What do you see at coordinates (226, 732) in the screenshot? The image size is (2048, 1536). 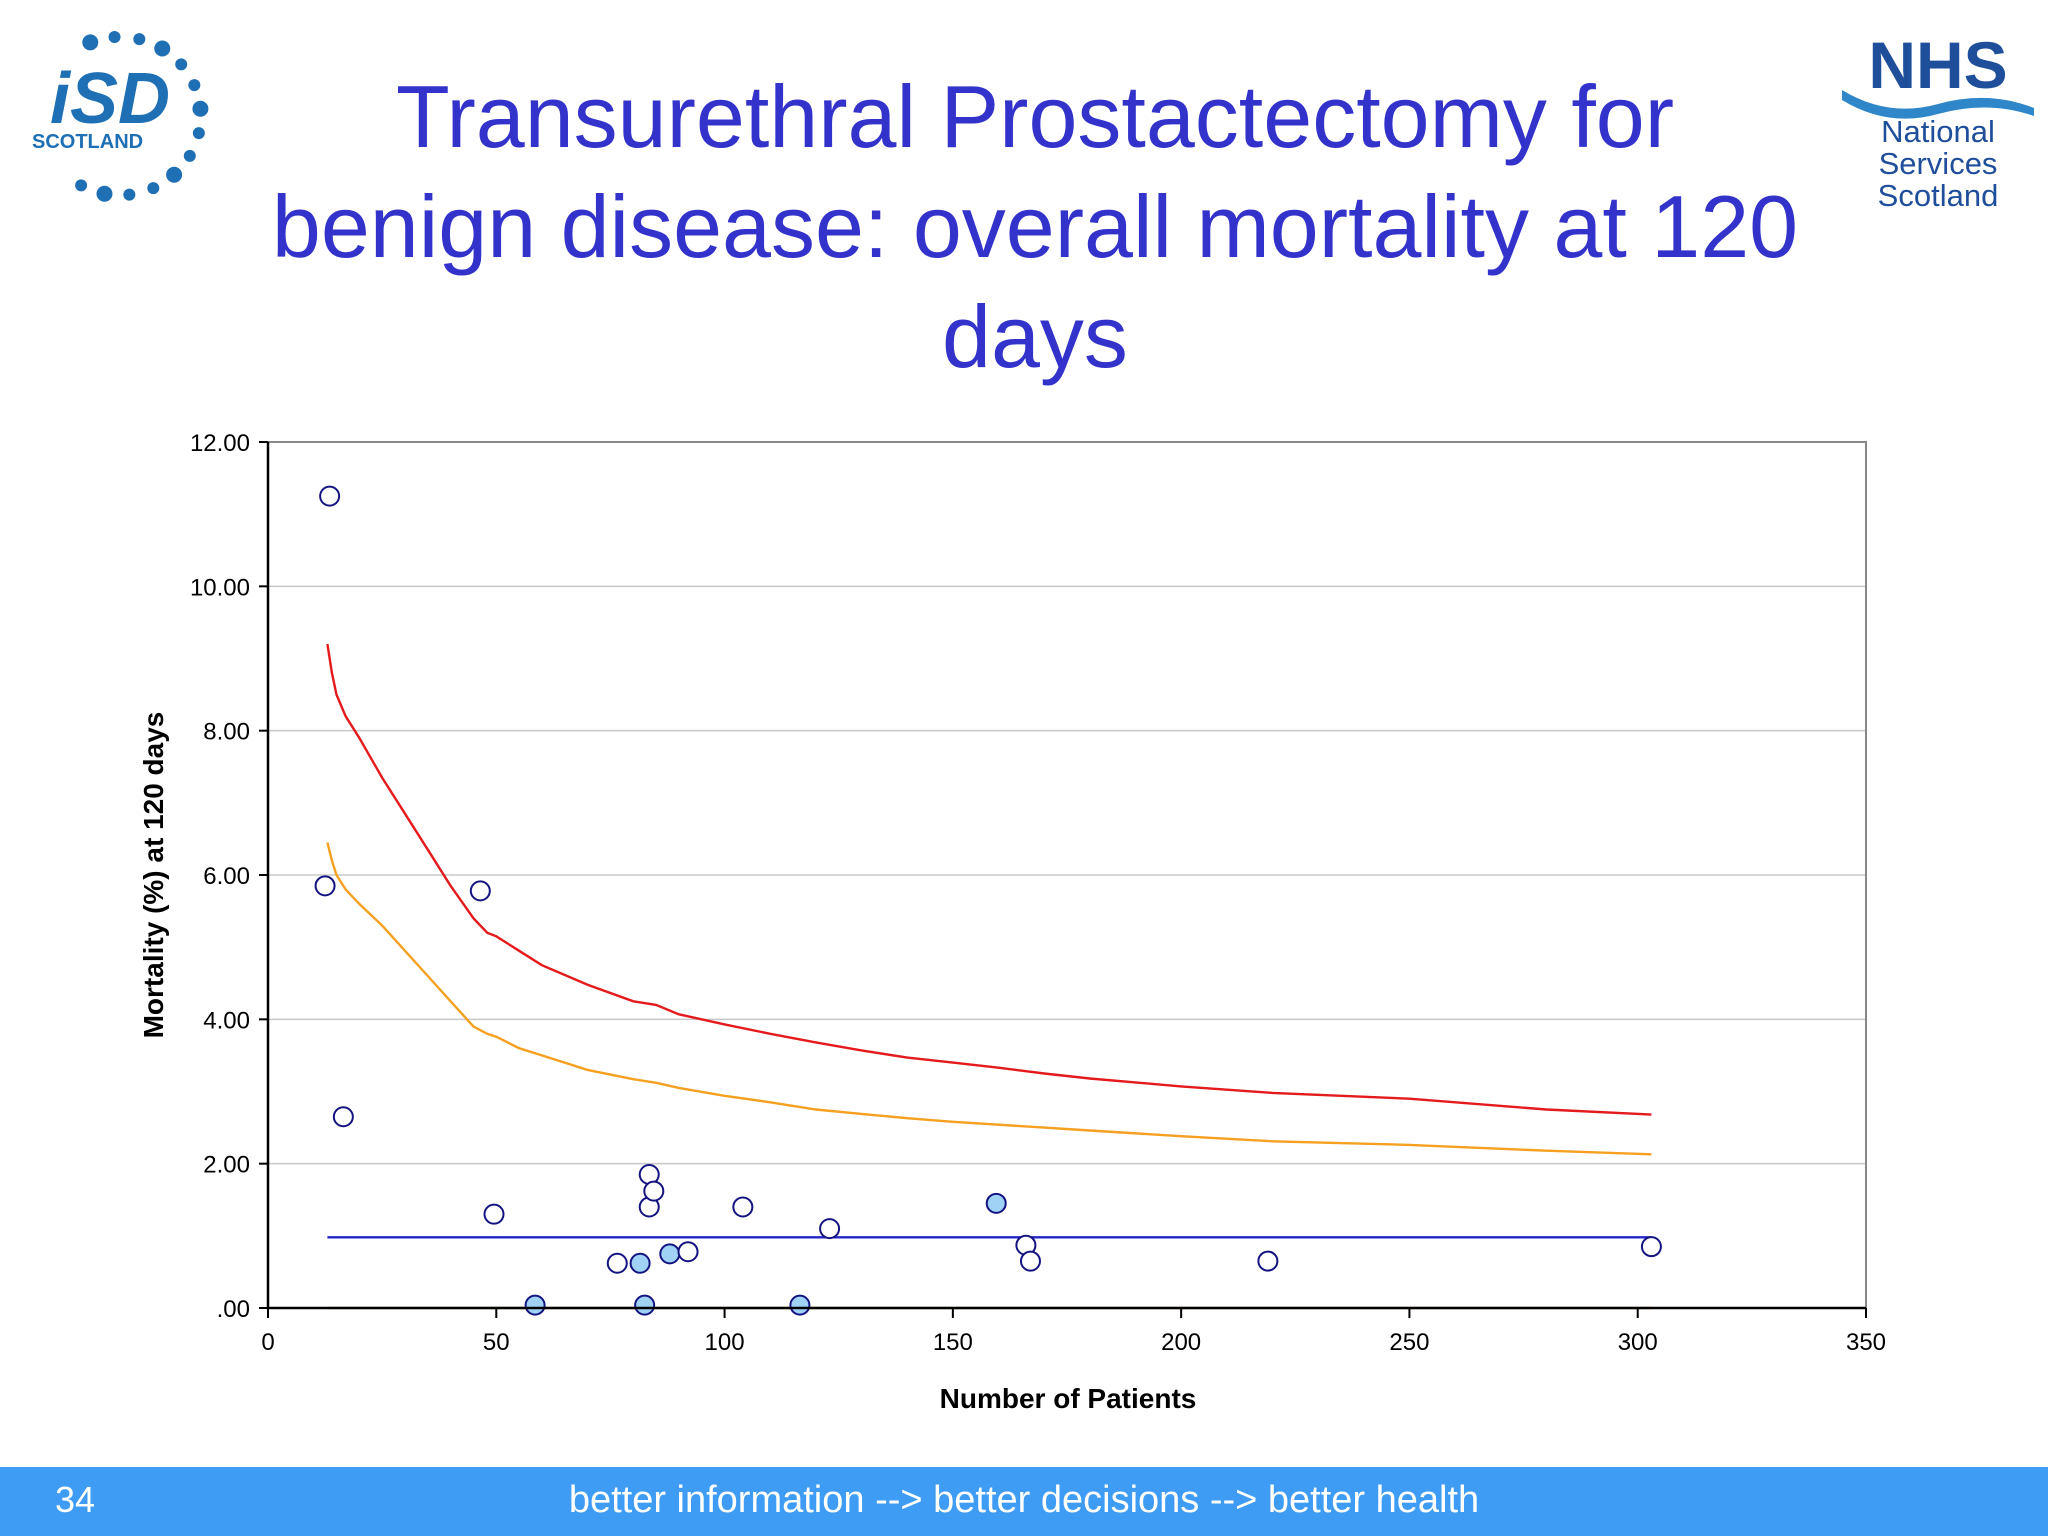 I see `y-tick-label: 8.00` at bounding box center [226, 732].